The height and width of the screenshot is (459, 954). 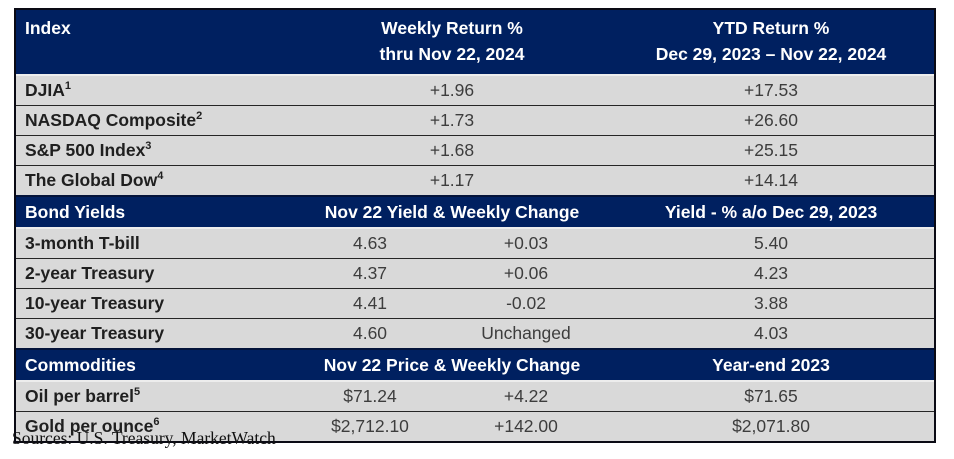 I want to click on weekly-return-value: +1.17, so click(x=452, y=180).